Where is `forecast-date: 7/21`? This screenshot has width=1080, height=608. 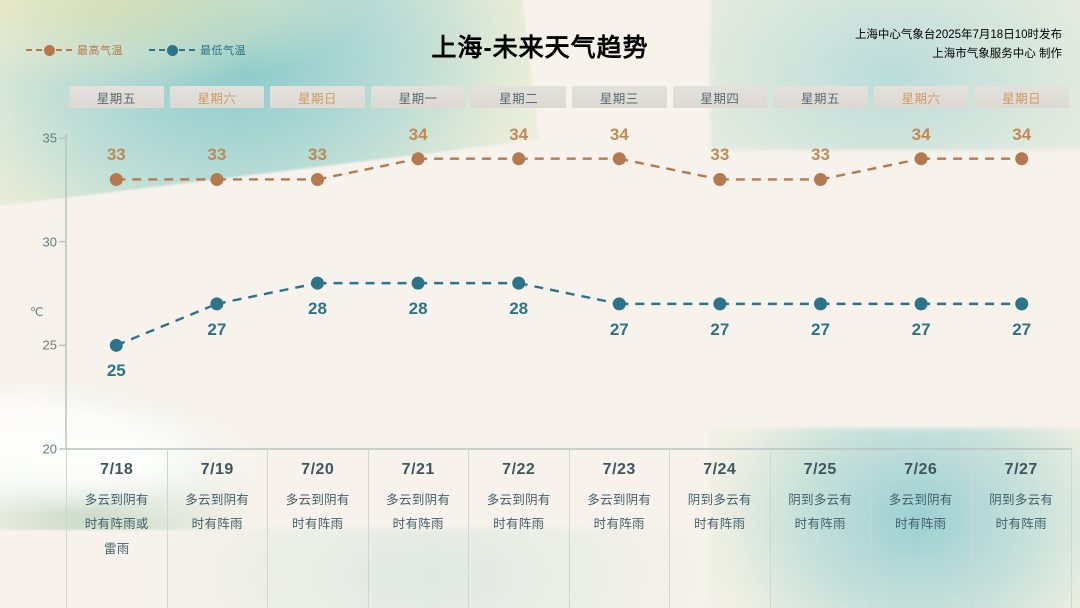 forecast-date: 7/21 is located at coordinates (418, 469).